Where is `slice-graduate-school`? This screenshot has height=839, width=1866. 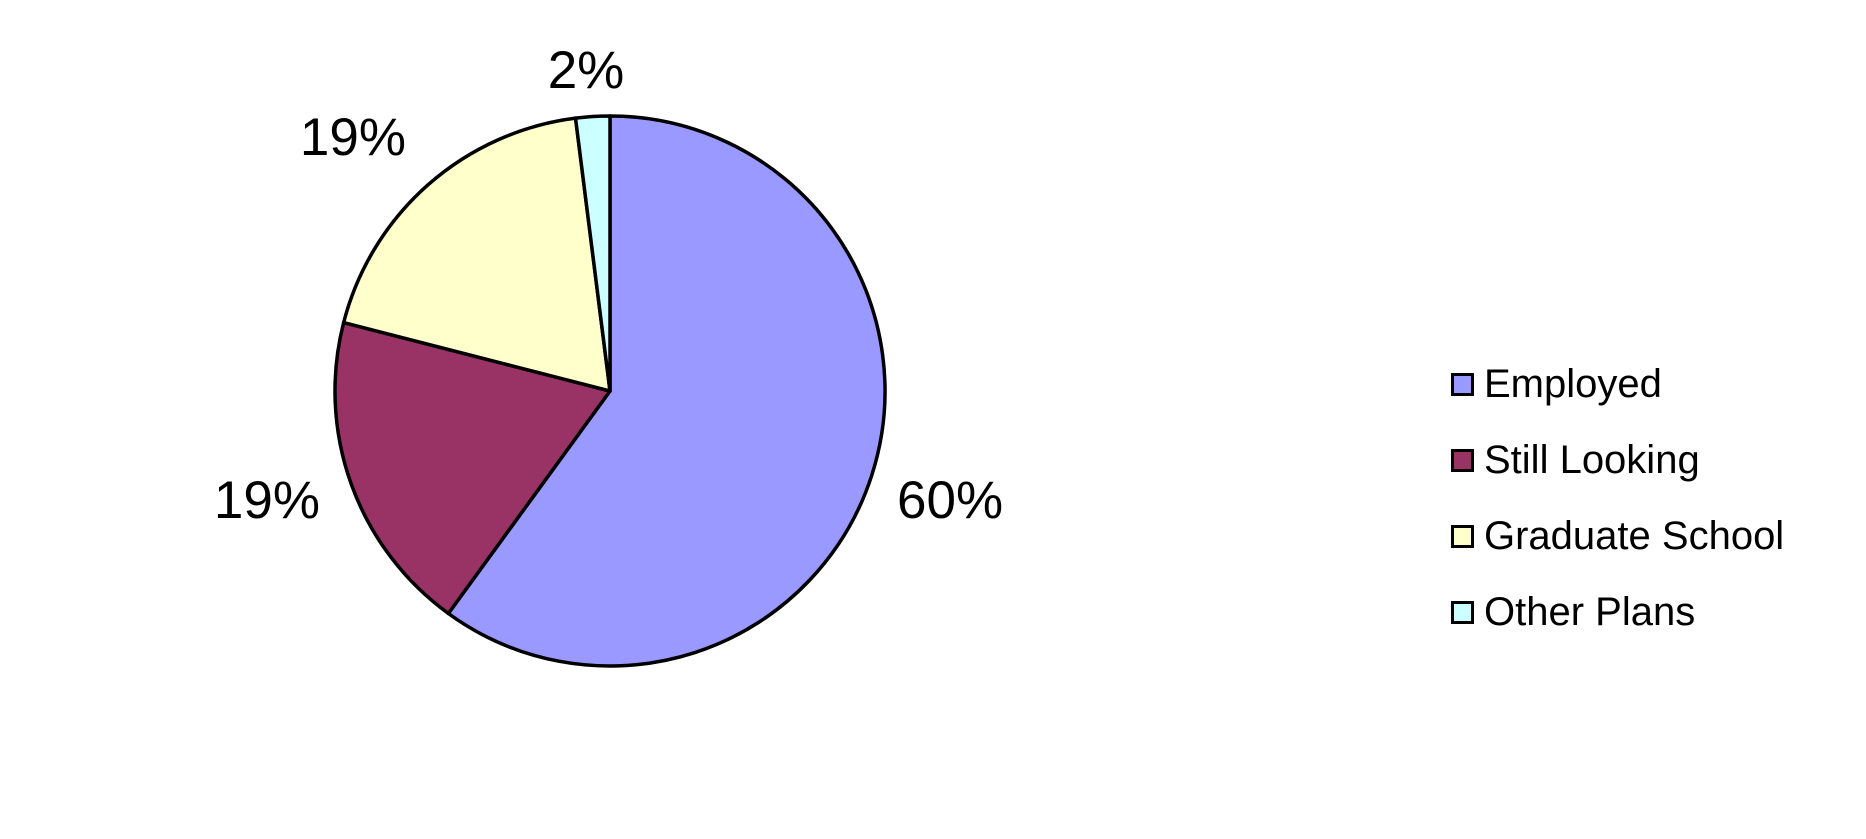
slice-graduate-school is located at coordinates (476, 254).